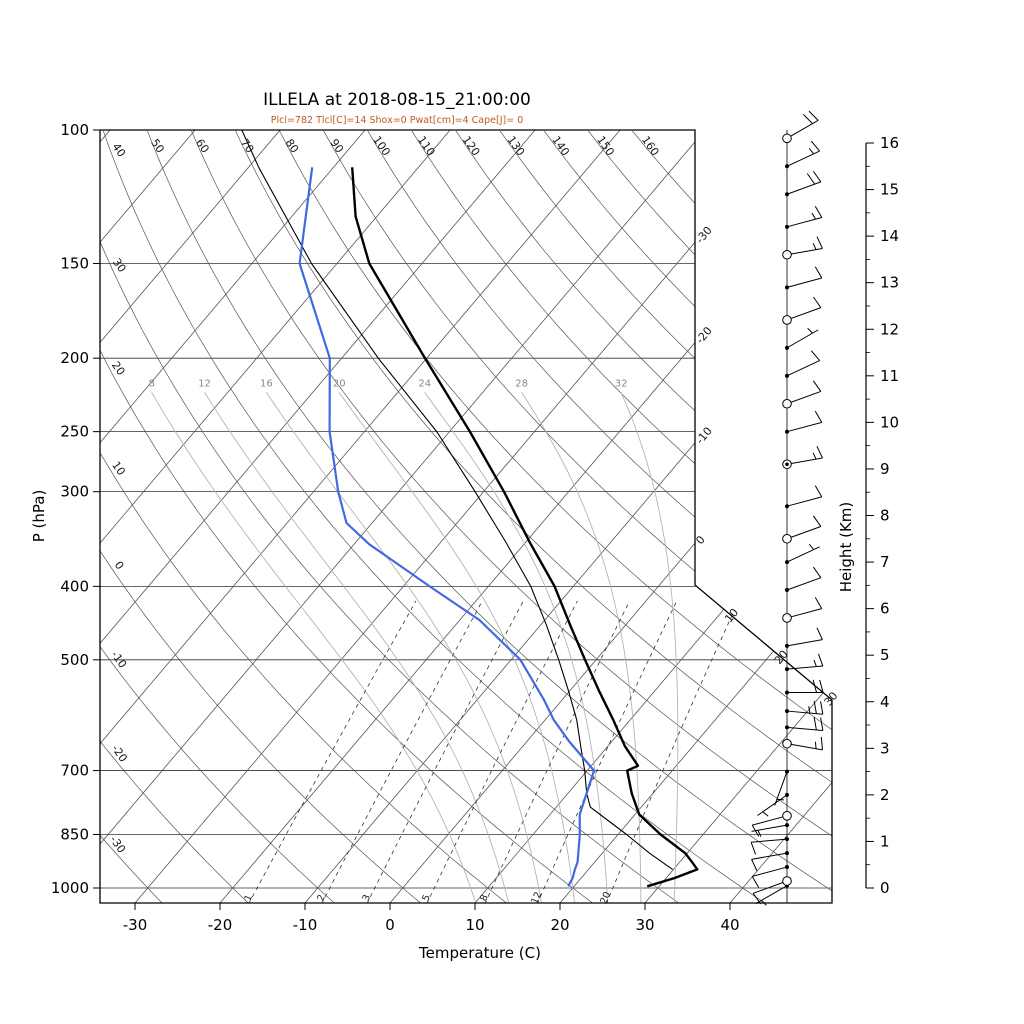  I want to click on wind-barb-column, so click(787, 508).